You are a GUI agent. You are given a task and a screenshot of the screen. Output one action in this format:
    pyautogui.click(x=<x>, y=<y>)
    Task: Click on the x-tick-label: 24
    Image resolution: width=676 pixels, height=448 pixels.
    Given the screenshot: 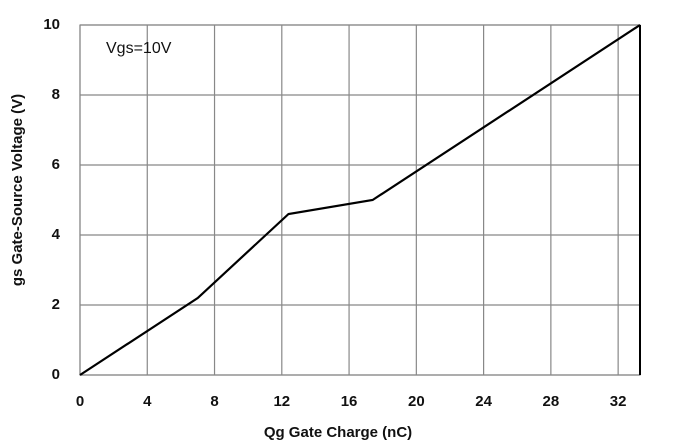 What is the action you would take?
    pyautogui.click(x=483, y=401)
    